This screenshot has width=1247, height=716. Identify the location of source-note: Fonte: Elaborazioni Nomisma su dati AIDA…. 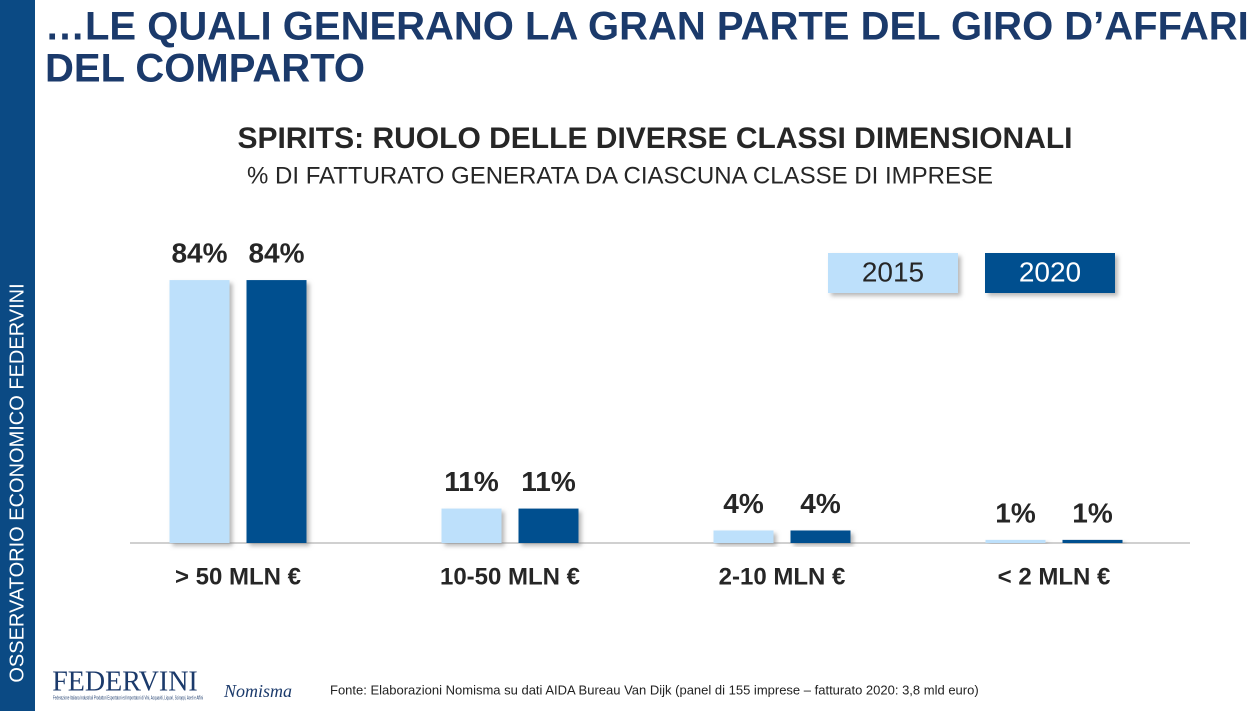
(654, 689).